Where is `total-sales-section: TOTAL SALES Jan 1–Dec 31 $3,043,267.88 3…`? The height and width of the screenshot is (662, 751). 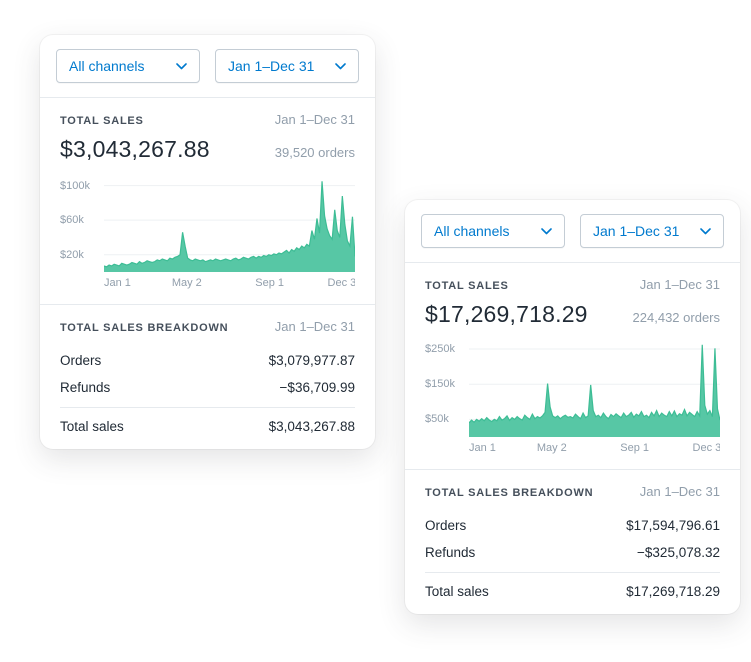
total-sales-section: TOTAL SALES Jan 1–Dec 31 $3,043,267.88 3… is located at coordinates (207, 201).